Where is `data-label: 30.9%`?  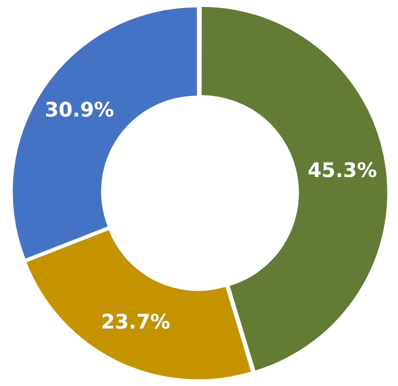 data-label: 30.9% is located at coordinates (79, 110).